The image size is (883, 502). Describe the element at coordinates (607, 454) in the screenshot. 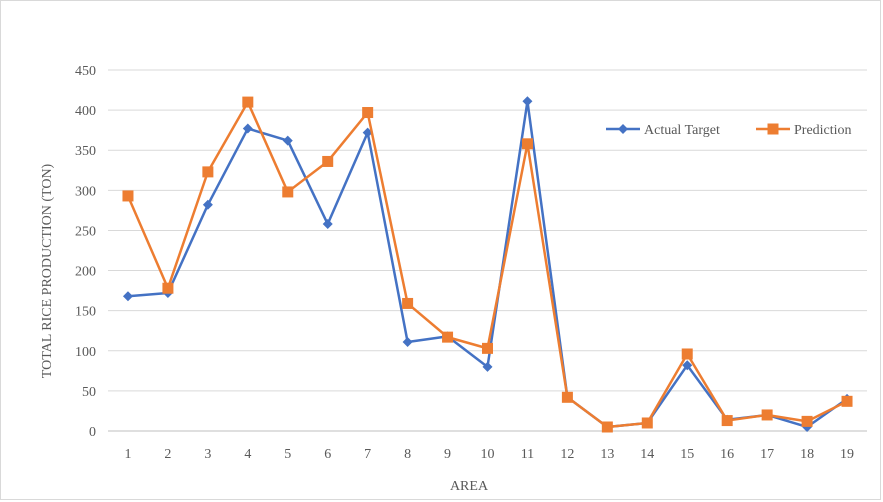

I see `x-tick-label: 13` at that location.